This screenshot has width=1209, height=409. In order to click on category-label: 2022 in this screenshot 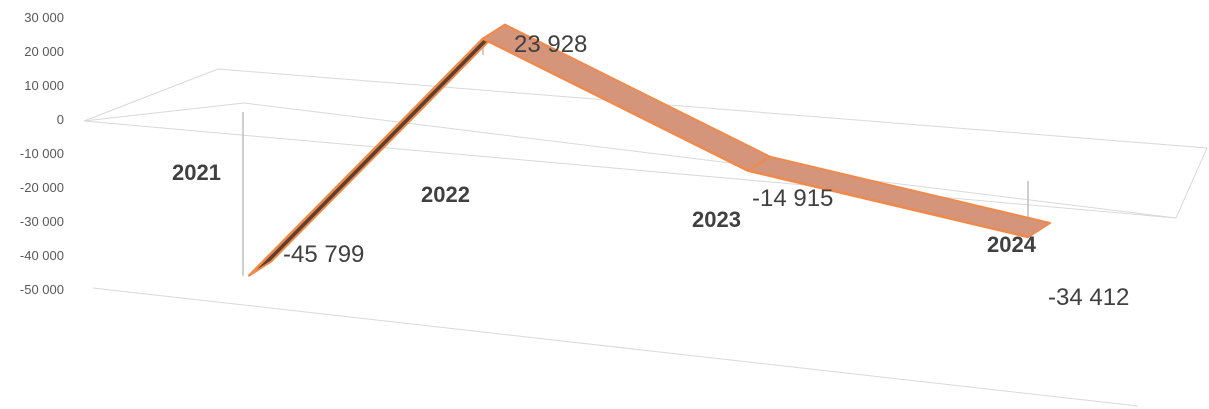, I will do `click(445, 194)`.